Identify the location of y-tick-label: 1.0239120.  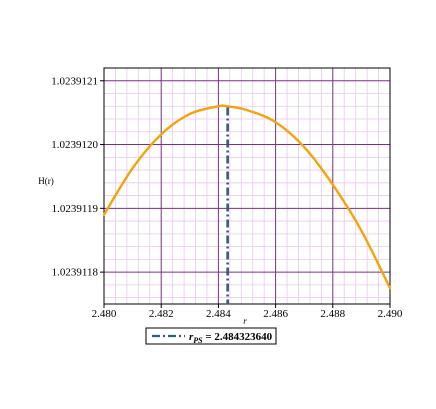
(74, 145).